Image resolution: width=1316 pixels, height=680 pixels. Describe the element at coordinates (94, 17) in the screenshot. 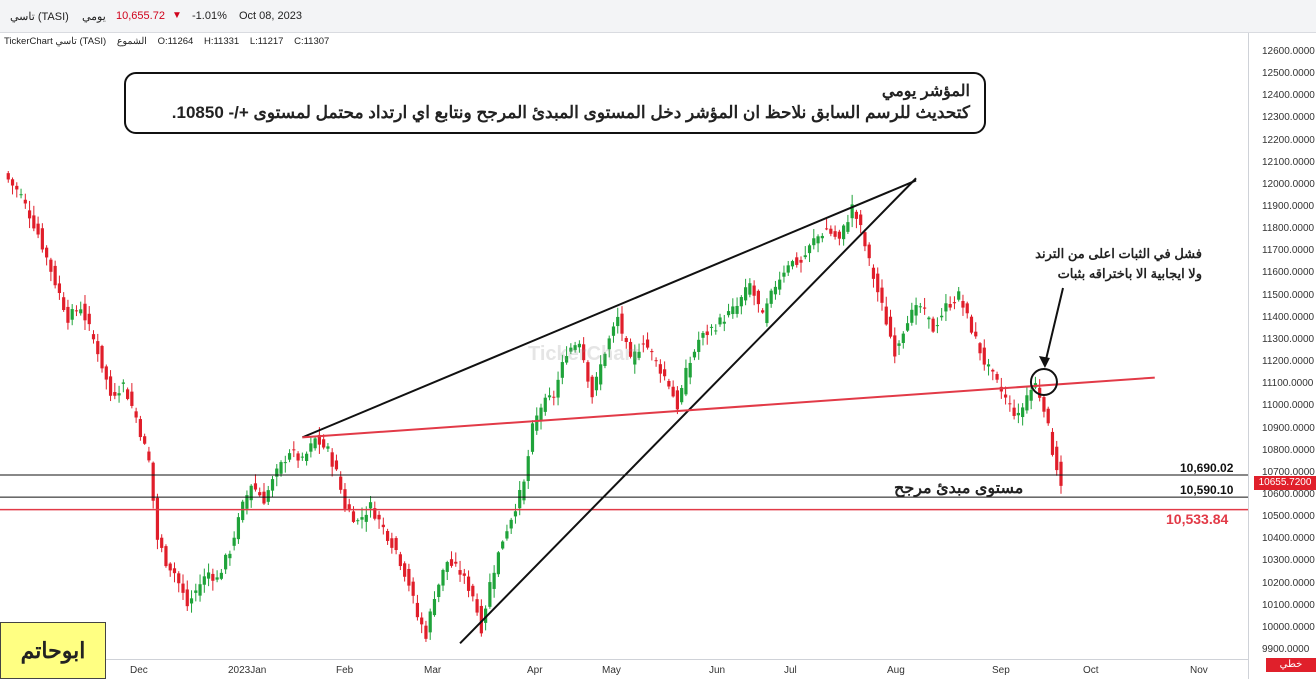

I see `period-label: يومي` at that location.